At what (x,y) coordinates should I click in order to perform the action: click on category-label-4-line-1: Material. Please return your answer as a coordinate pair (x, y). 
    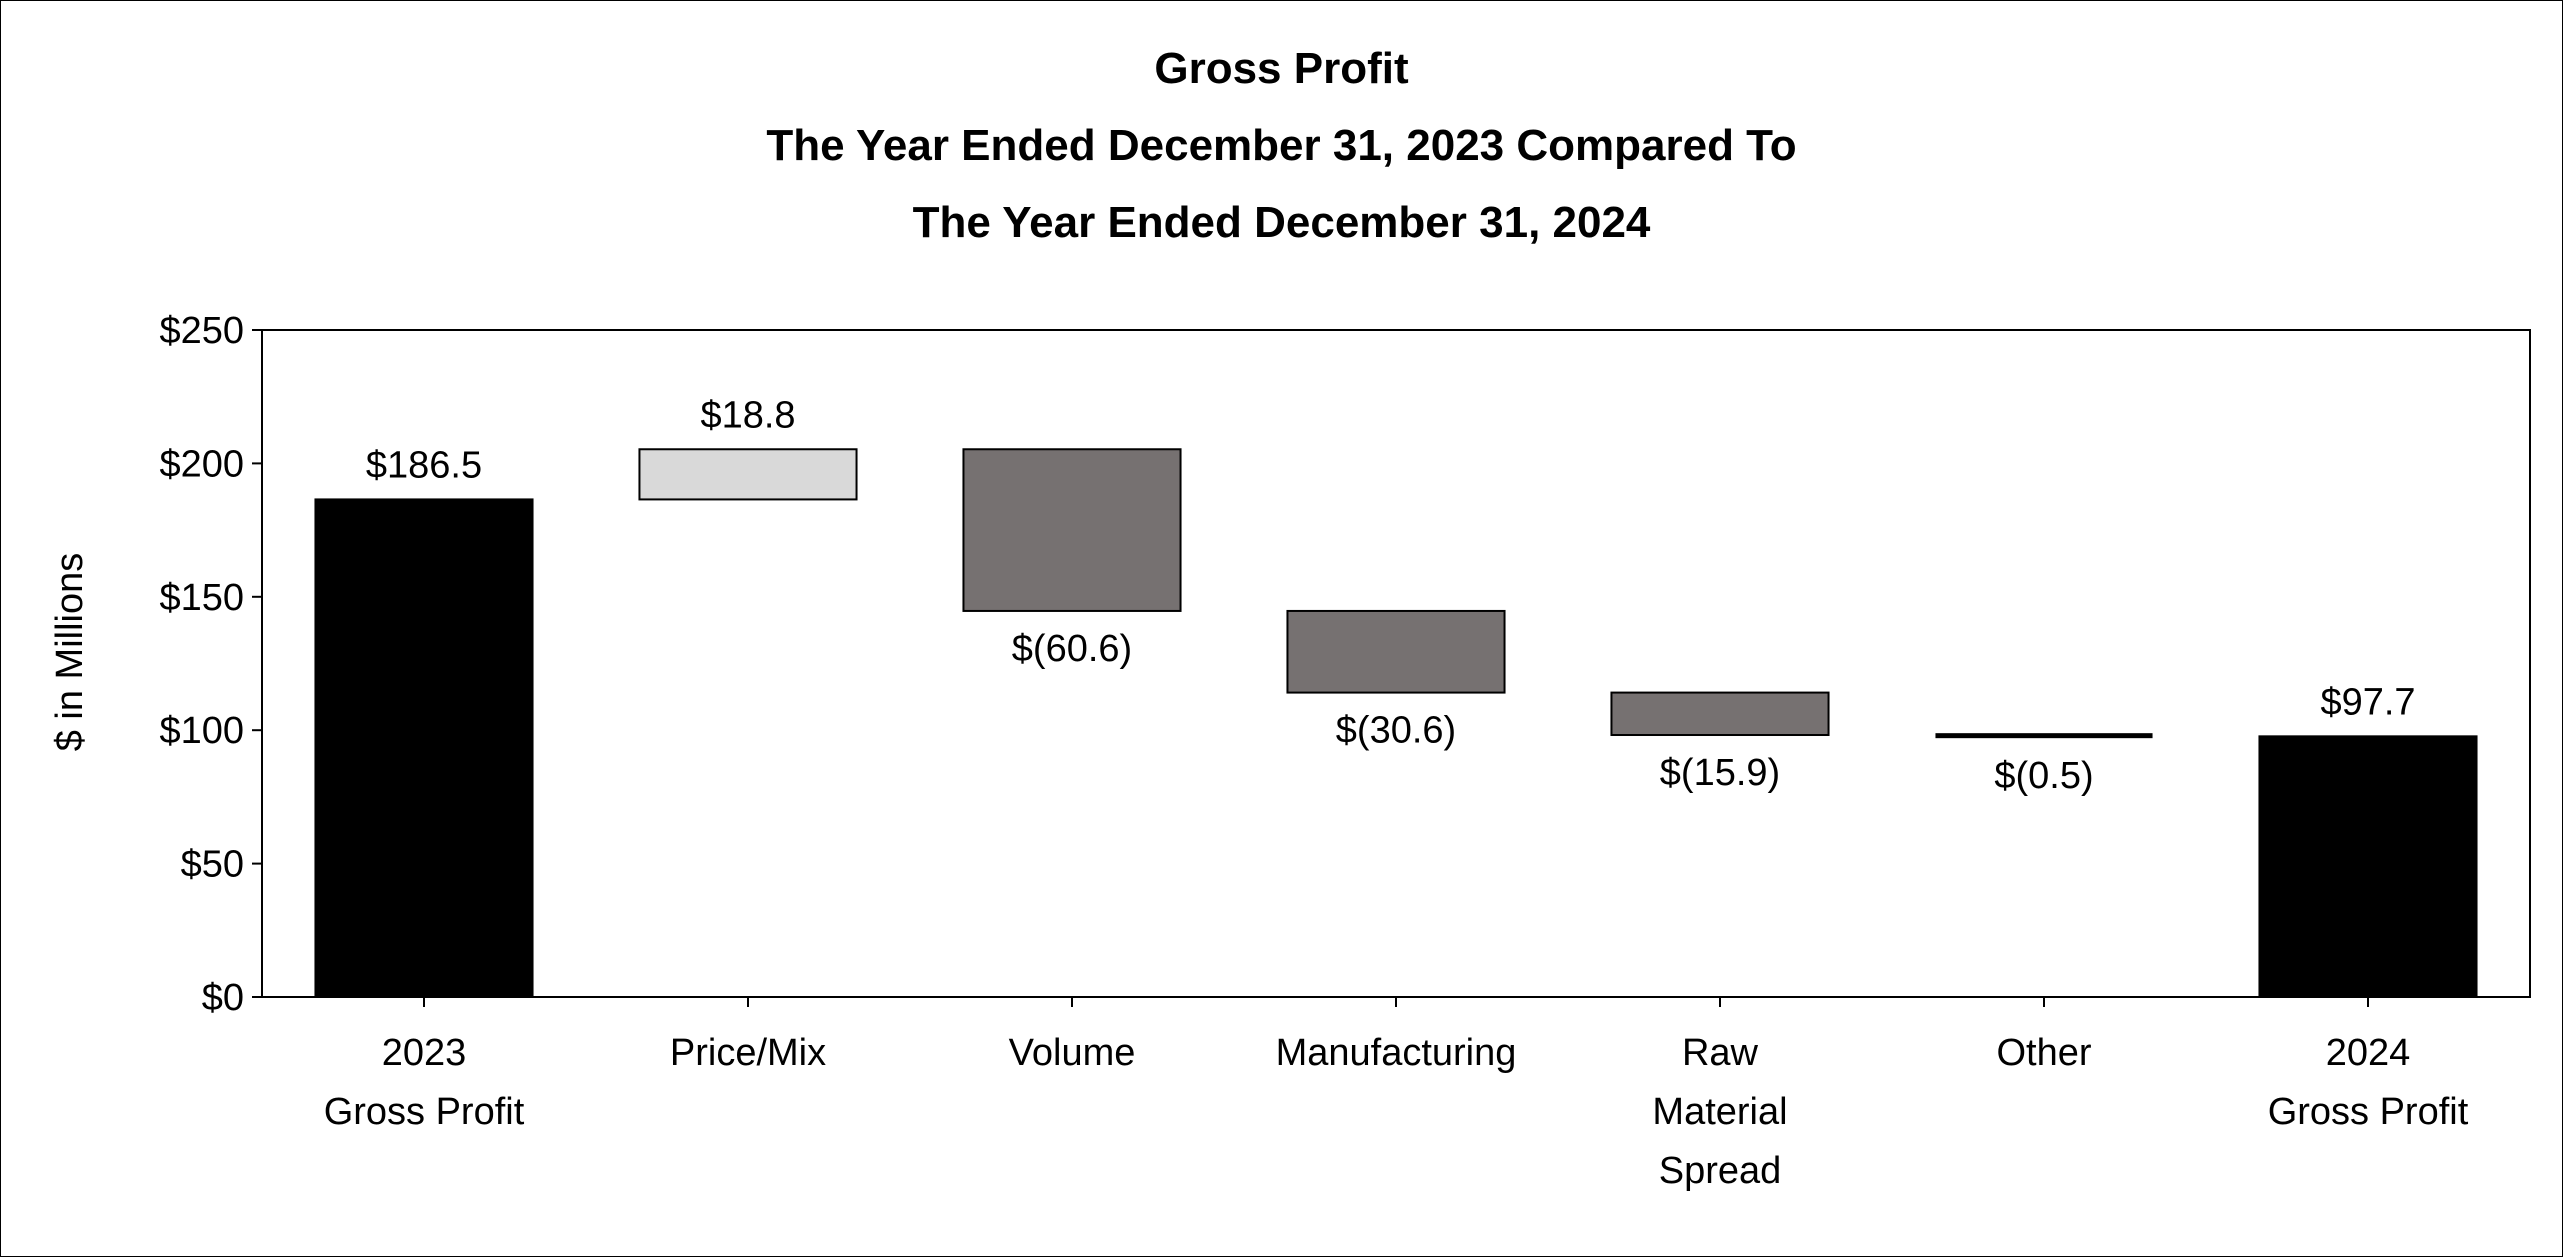
    Looking at the image, I should click on (1719, 1112).